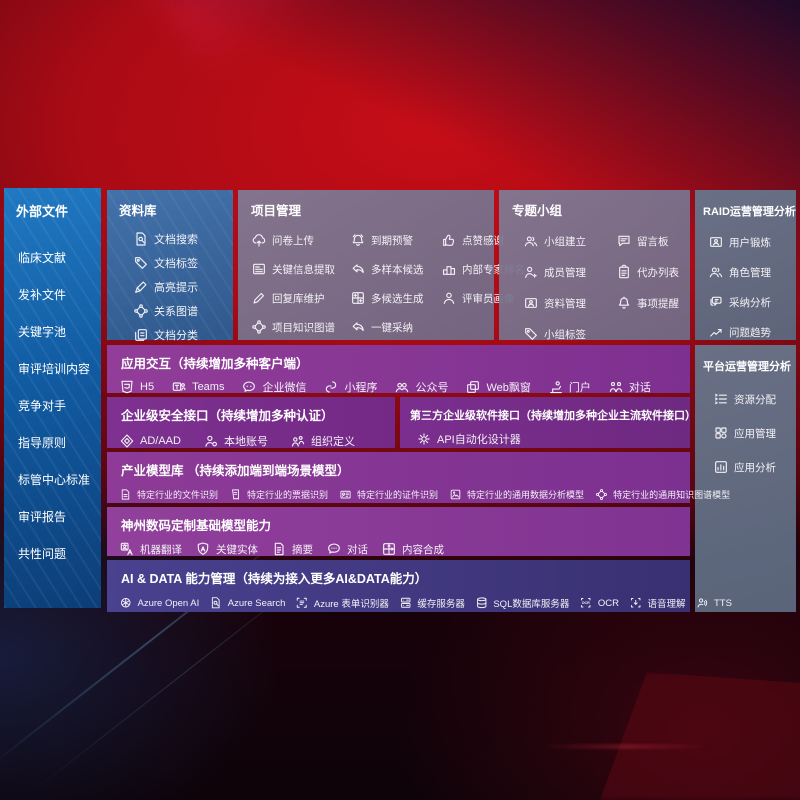 Image resolution: width=800 pixels, height=800 pixels. What do you see at coordinates (465, 41) in the screenshot?
I see `light-beam` at bounding box center [465, 41].